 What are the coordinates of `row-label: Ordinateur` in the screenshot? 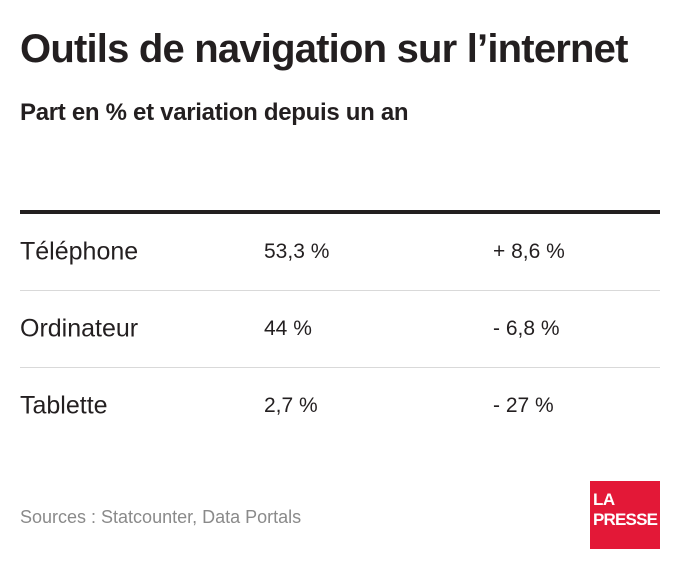 It's located at (79, 328).